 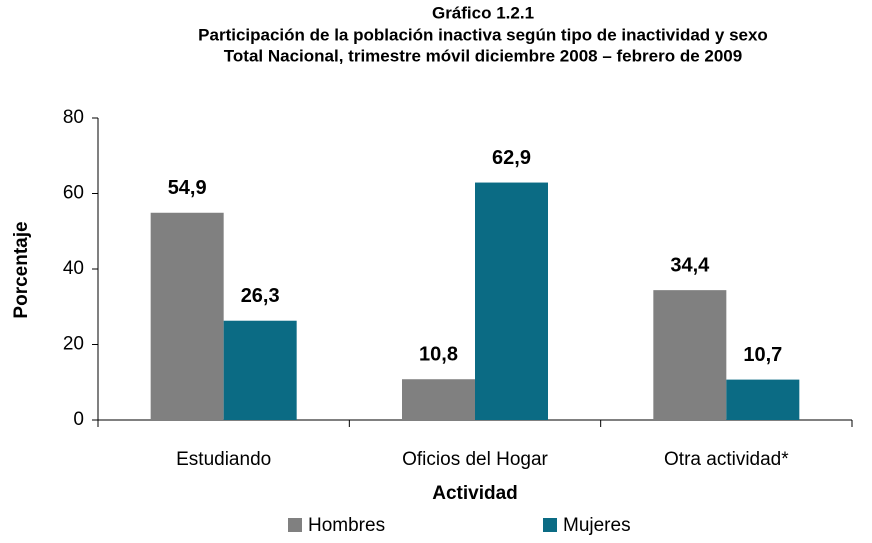 What do you see at coordinates (223, 459) in the screenshot?
I see `x-tick-label: Estudiando` at bounding box center [223, 459].